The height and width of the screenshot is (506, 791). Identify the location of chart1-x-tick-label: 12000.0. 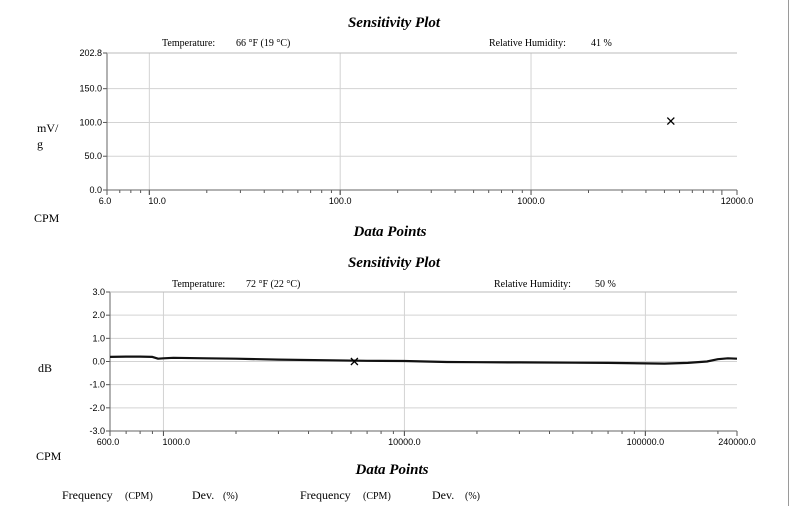
(737, 201).